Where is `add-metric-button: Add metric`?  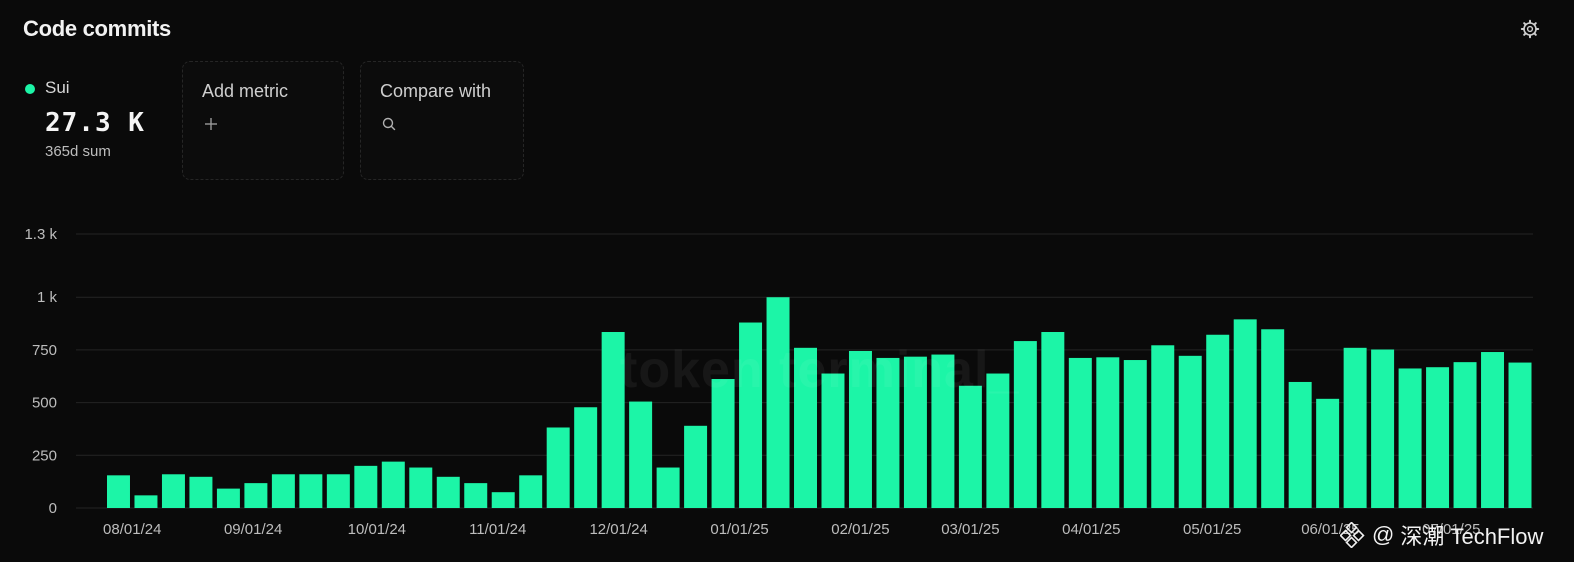 add-metric-button: Add metric is located at coordinates (263, 120).